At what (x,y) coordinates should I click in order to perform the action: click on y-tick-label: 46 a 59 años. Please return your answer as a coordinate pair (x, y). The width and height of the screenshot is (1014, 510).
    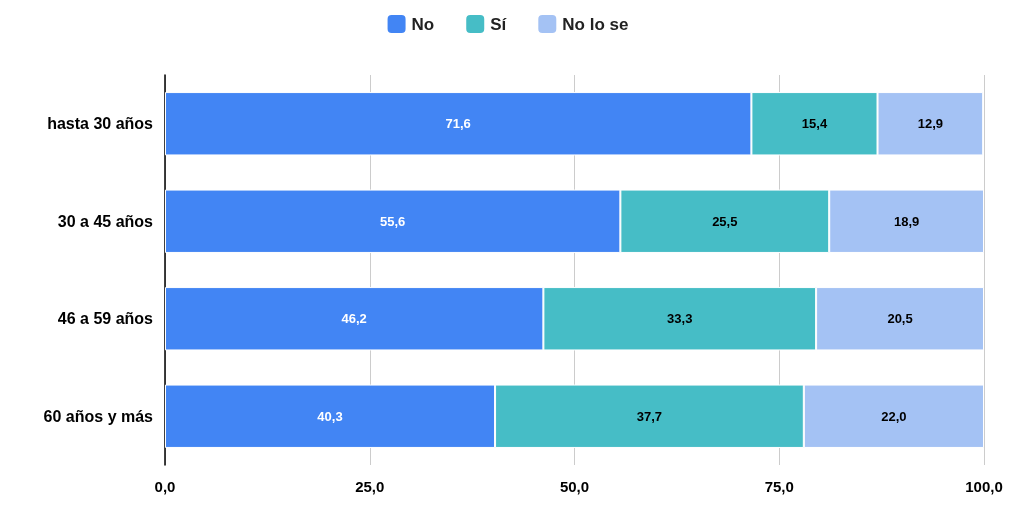
    Looking at the image, I should click on (105, 319).